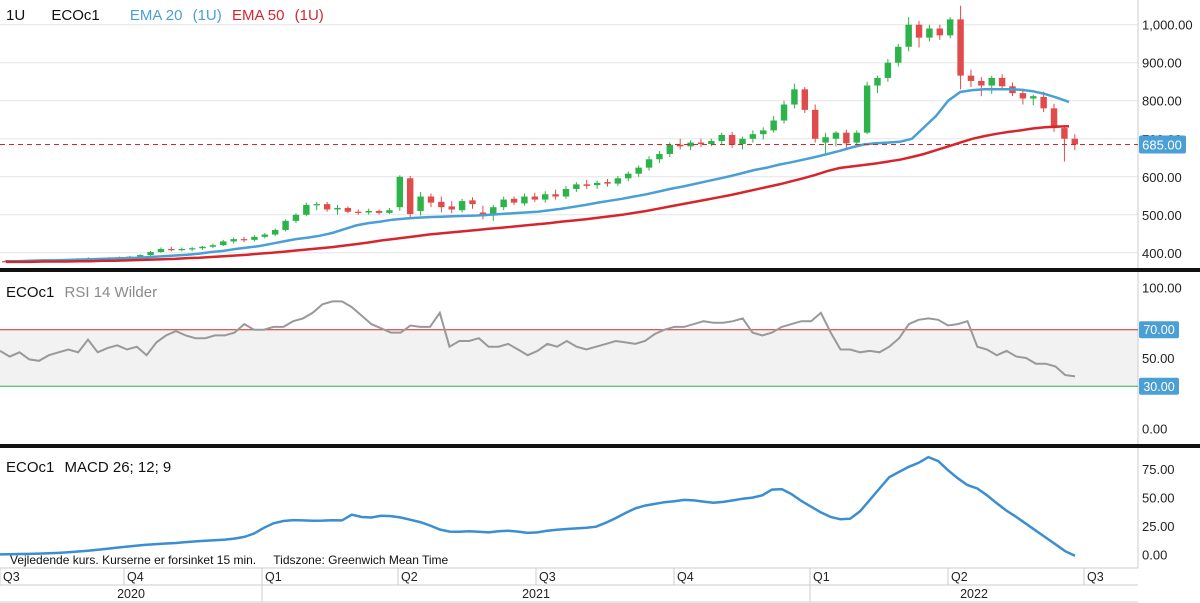 Image resolution: width=1200 pixels, height=603 pixels. Describe the element at coordinates (536, 594) in the screenshot. I see `year-label: 2021` at that location.